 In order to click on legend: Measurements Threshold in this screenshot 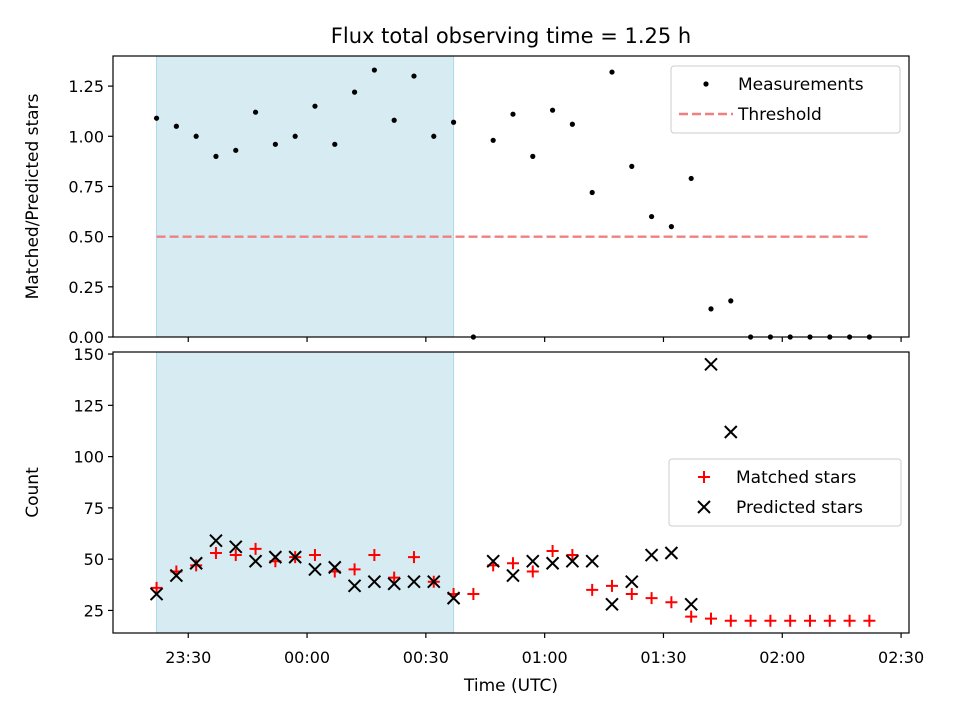, I will do `click(785, 99)`.